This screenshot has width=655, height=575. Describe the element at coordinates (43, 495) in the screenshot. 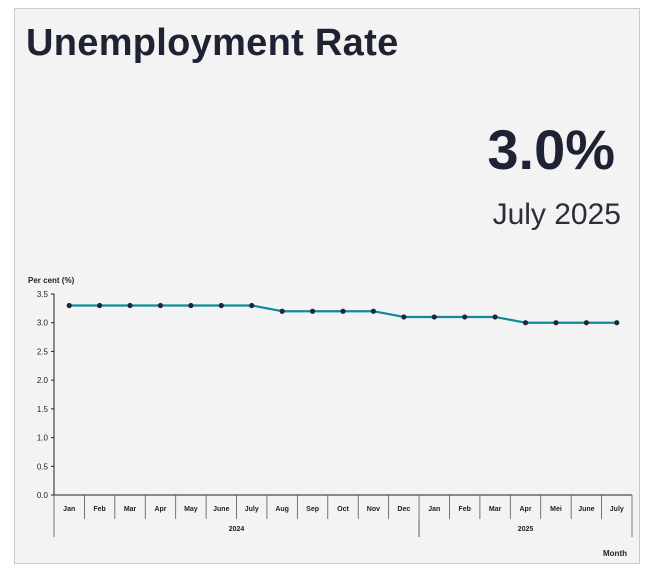

I see `y-tick-label: 0.0` at that location.